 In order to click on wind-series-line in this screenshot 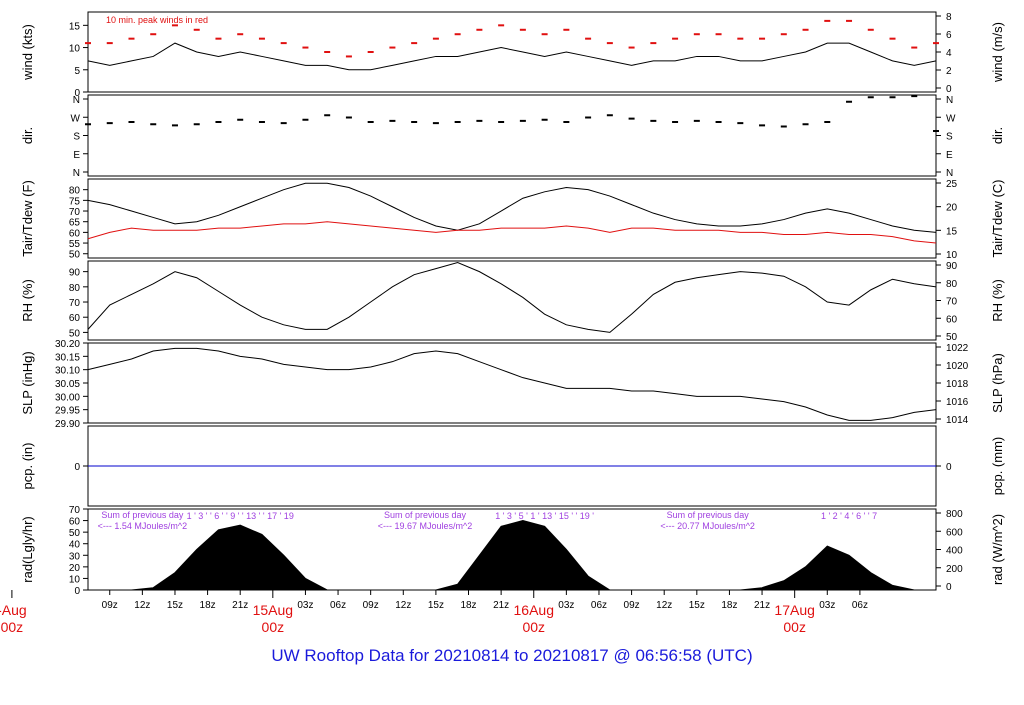, I will do `click(512, 56)`.